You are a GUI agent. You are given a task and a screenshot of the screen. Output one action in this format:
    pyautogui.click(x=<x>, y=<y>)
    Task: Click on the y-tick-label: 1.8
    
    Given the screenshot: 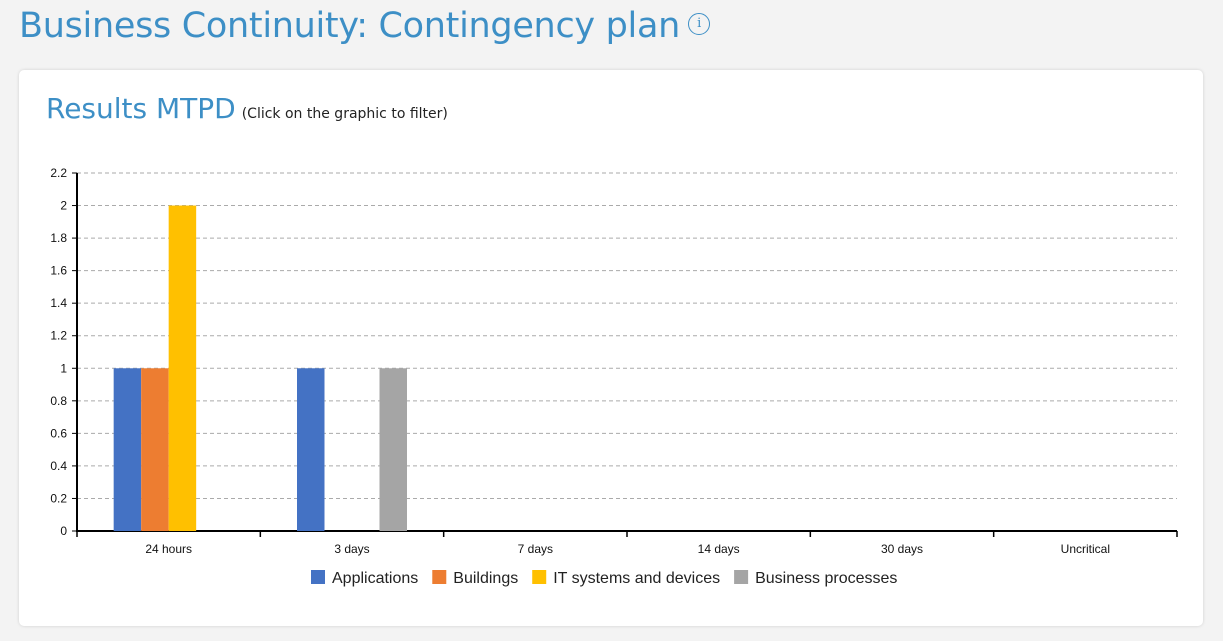 What is the action you would take?
    pyautogui.click(x=58, y=238)
    